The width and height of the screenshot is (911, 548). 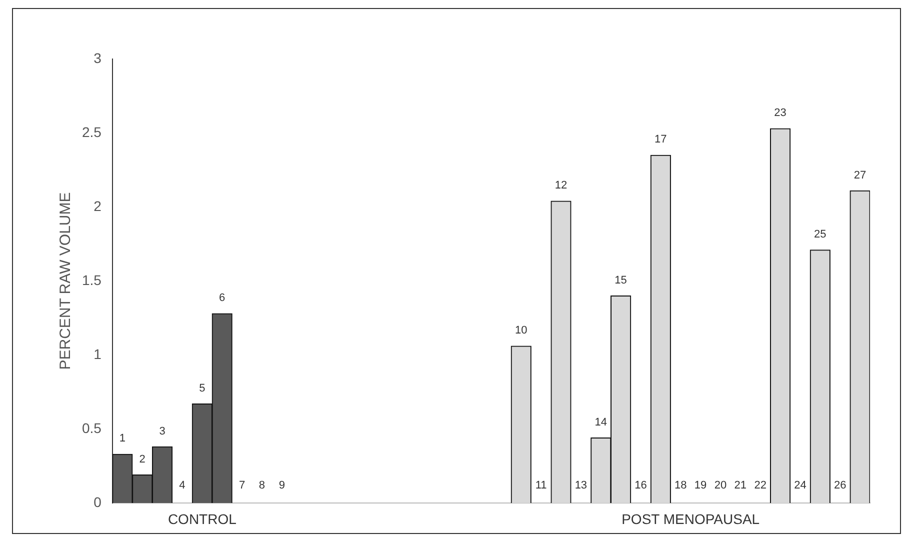 I want to click on x-tick-label: 12, so click(x=561, y=186).